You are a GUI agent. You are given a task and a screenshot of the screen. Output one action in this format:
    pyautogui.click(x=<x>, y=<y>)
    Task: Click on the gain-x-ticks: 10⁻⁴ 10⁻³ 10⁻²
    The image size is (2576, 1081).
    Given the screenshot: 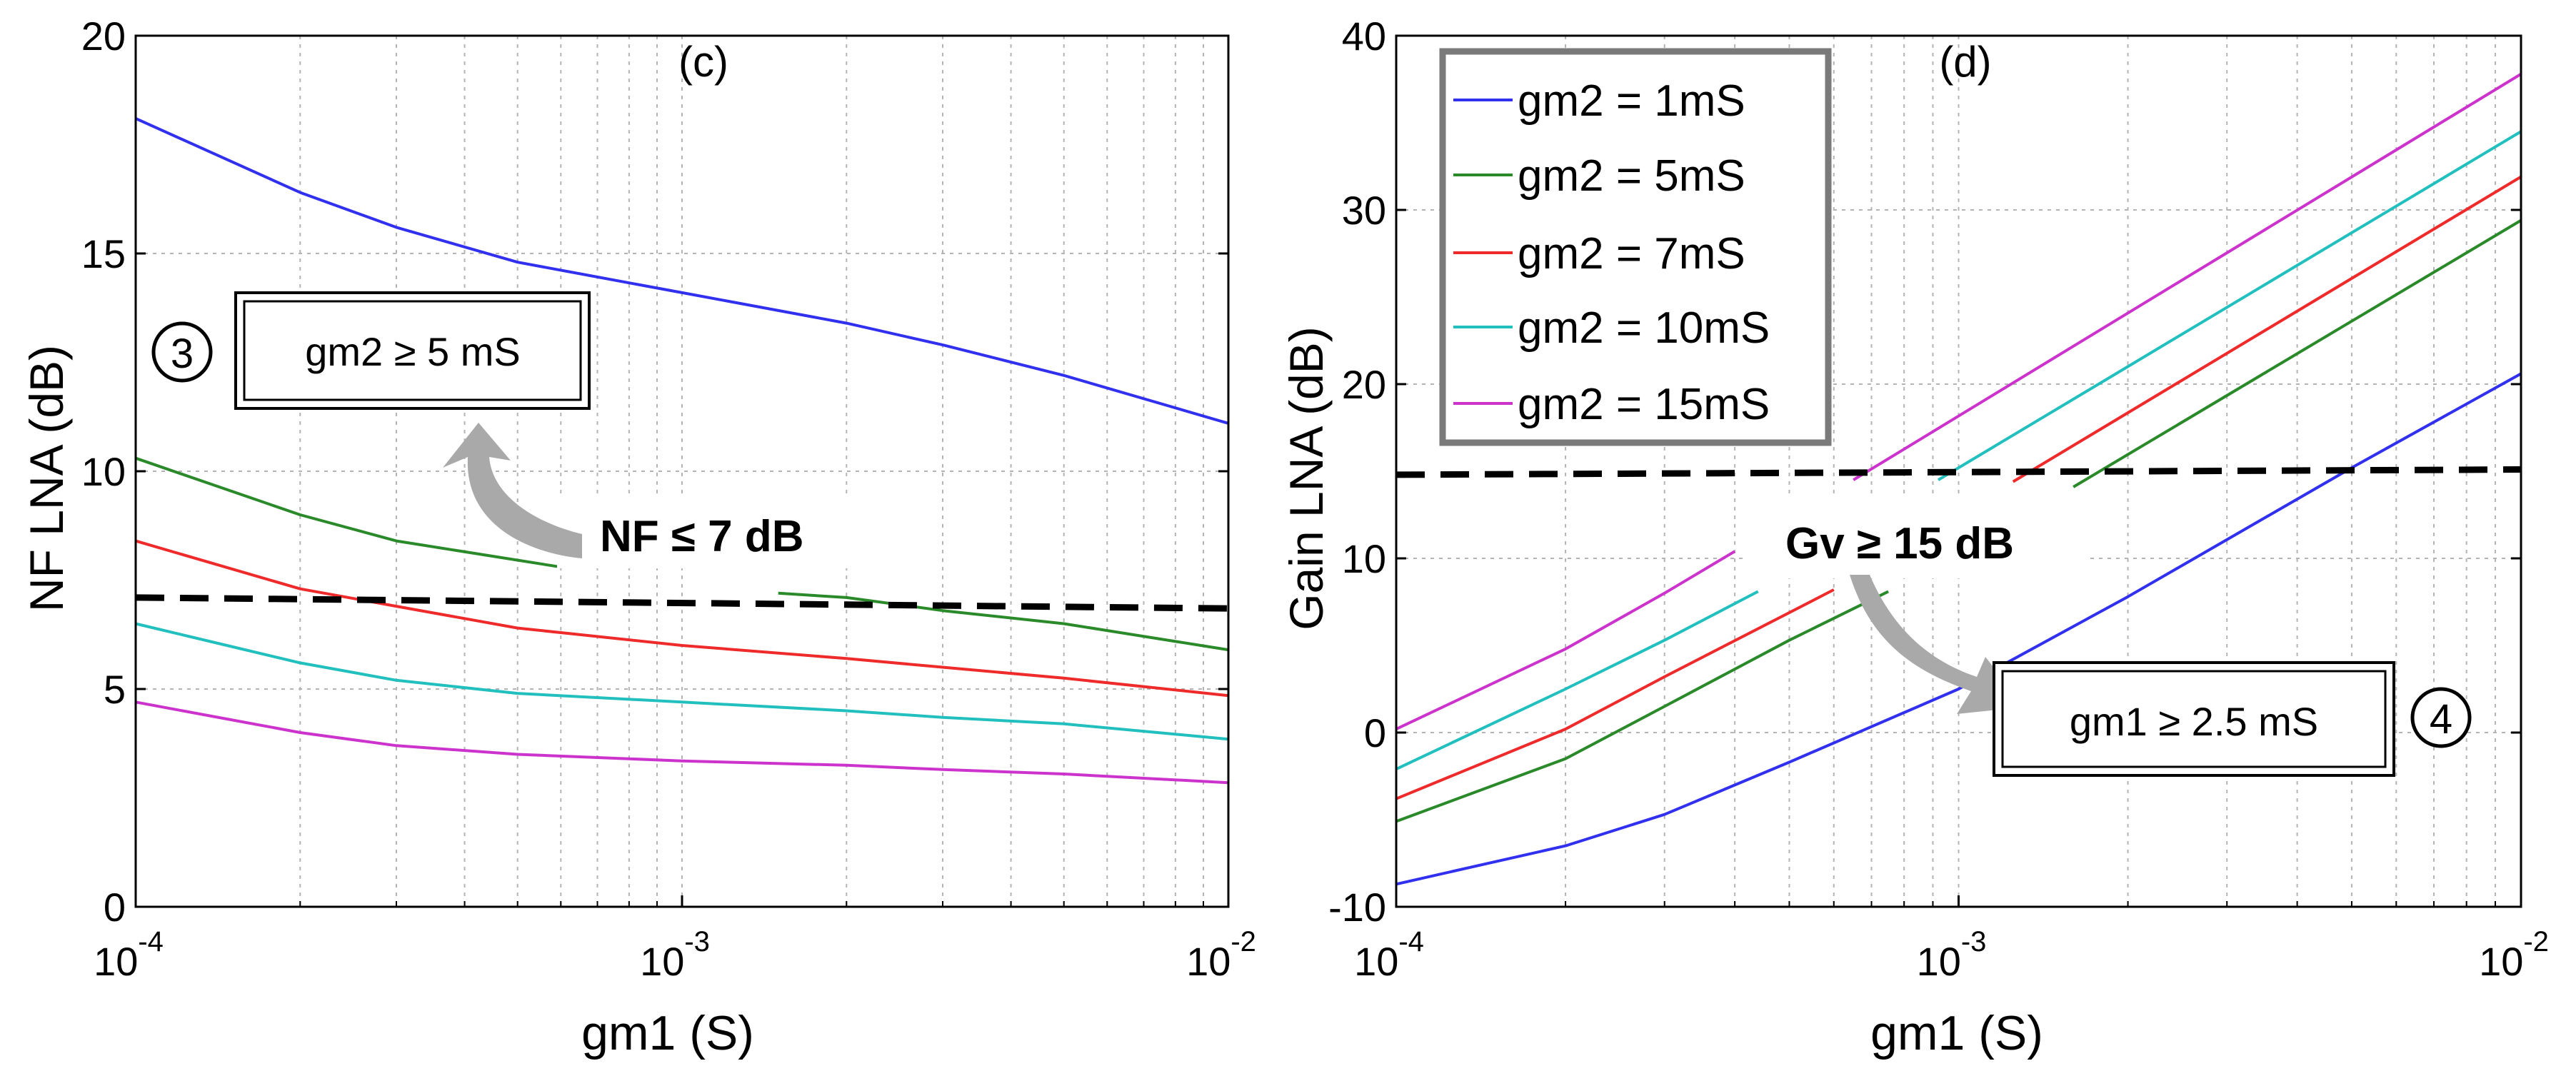 What is the action you would take?
    pyautogui.click(x=1951, y=939)
    